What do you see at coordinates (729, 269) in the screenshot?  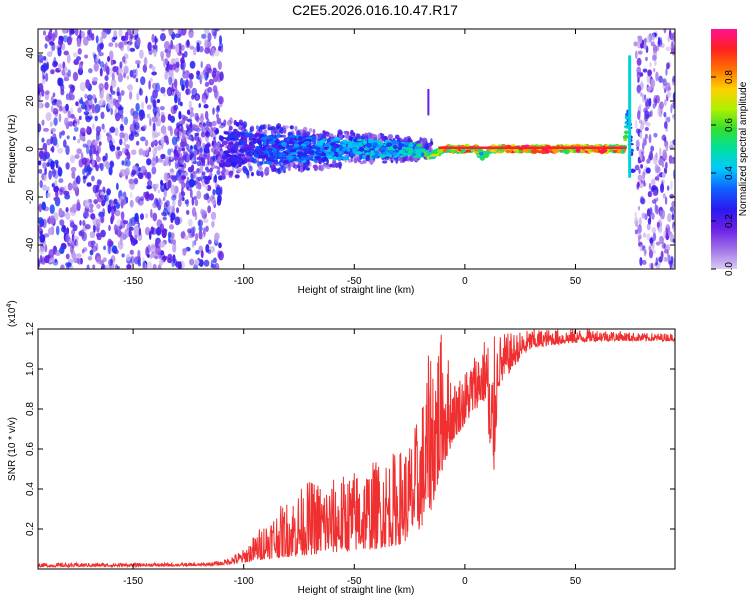 I see `colorbar-tick-label: 0.0` at bounding box center [729, 269].